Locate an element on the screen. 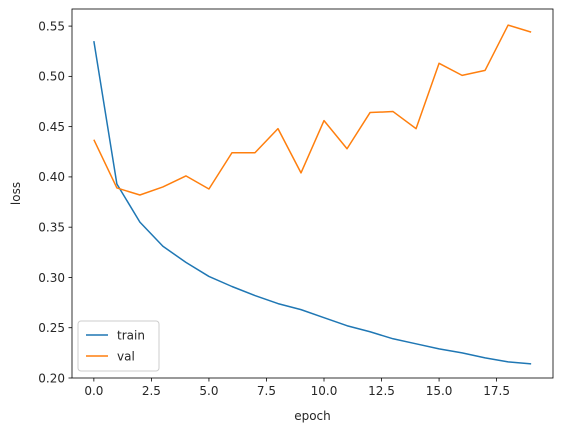 This screenshot has width=575, height=432. x-tick-label: 10.0 is located at coordinates (324, 391).